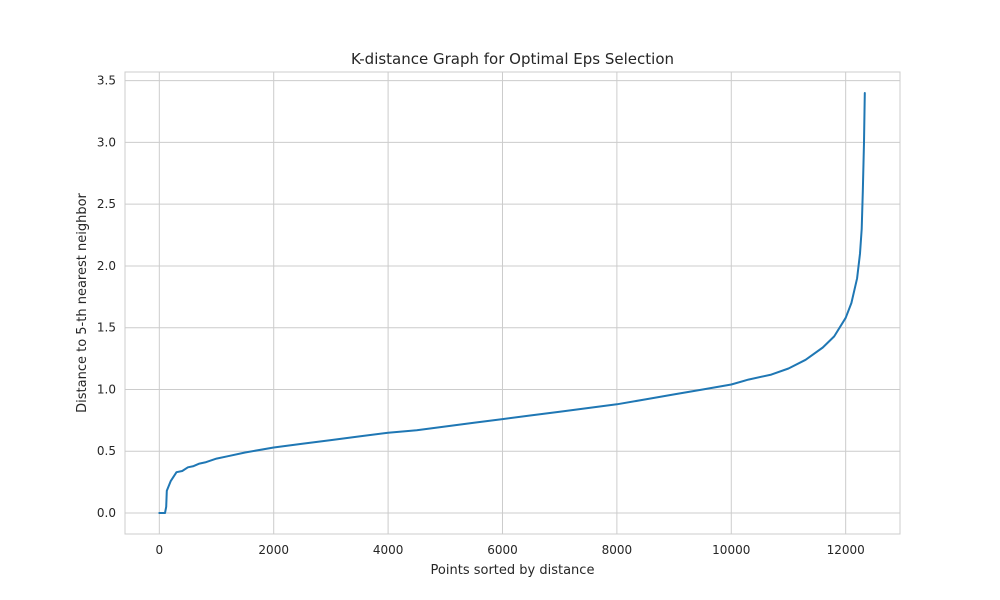 The height and width of the screenshot is (600, 1000). I want to click on x-tick-label: 10000, so click(731, 550).